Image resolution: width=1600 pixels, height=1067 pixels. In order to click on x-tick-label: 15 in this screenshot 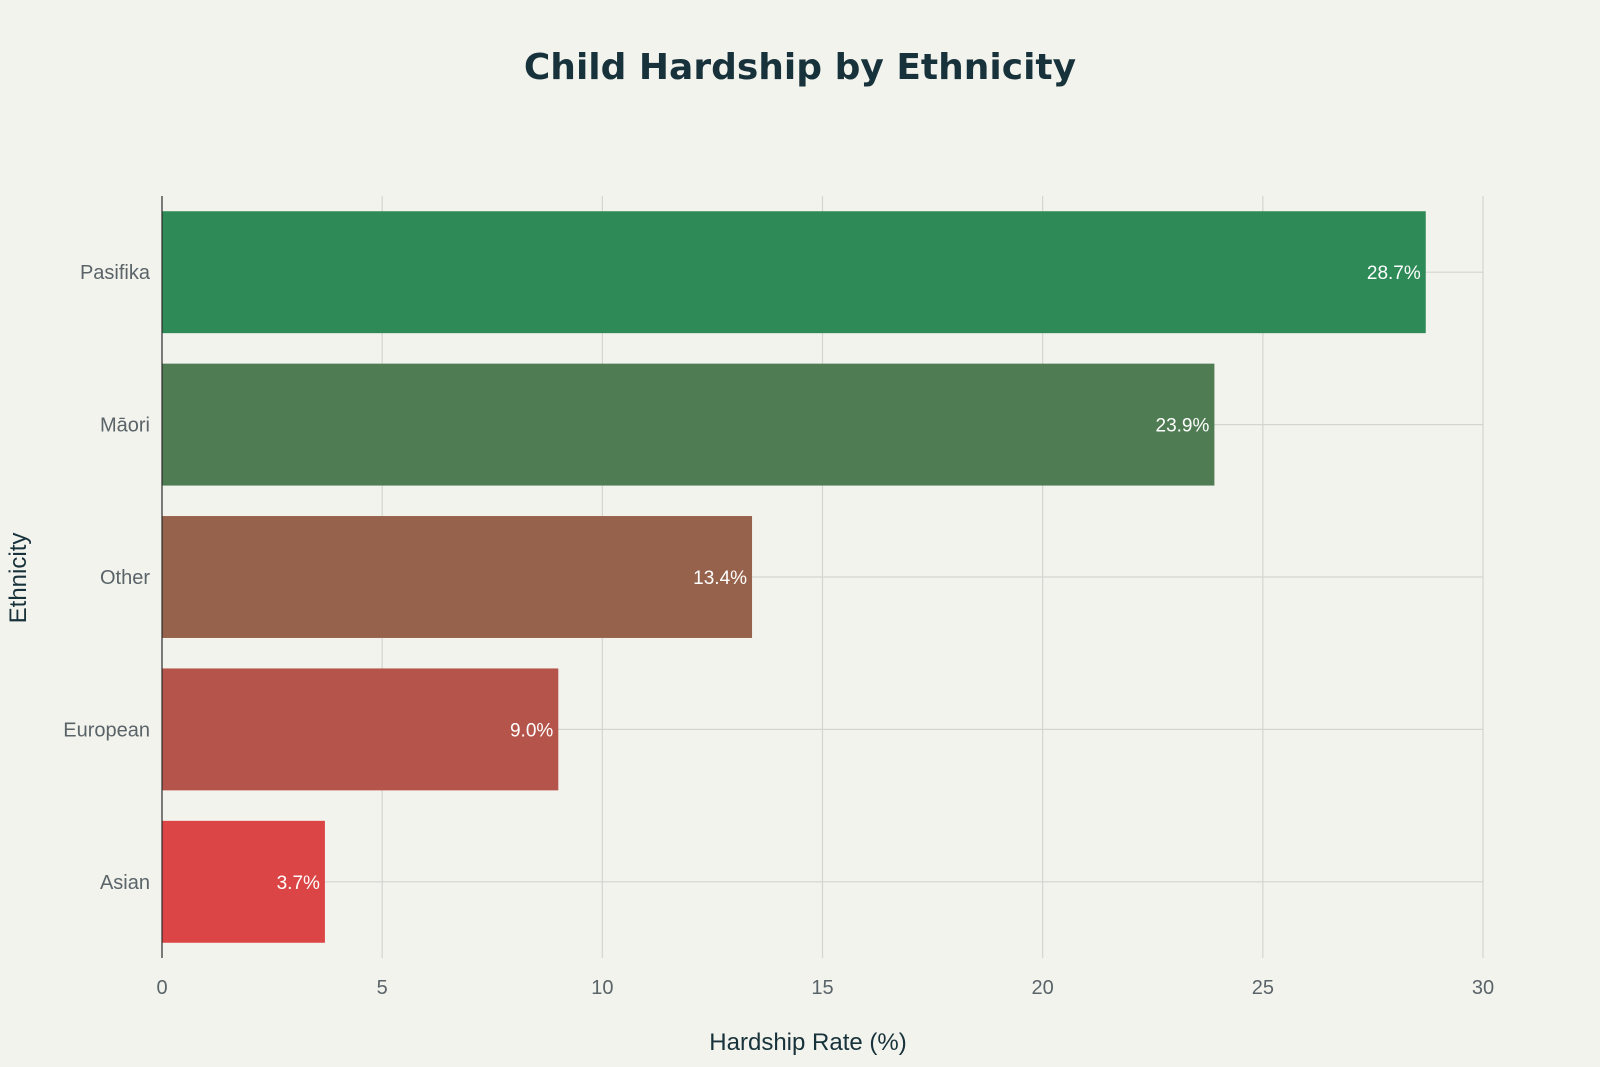, I will do `click(822, 988)`.